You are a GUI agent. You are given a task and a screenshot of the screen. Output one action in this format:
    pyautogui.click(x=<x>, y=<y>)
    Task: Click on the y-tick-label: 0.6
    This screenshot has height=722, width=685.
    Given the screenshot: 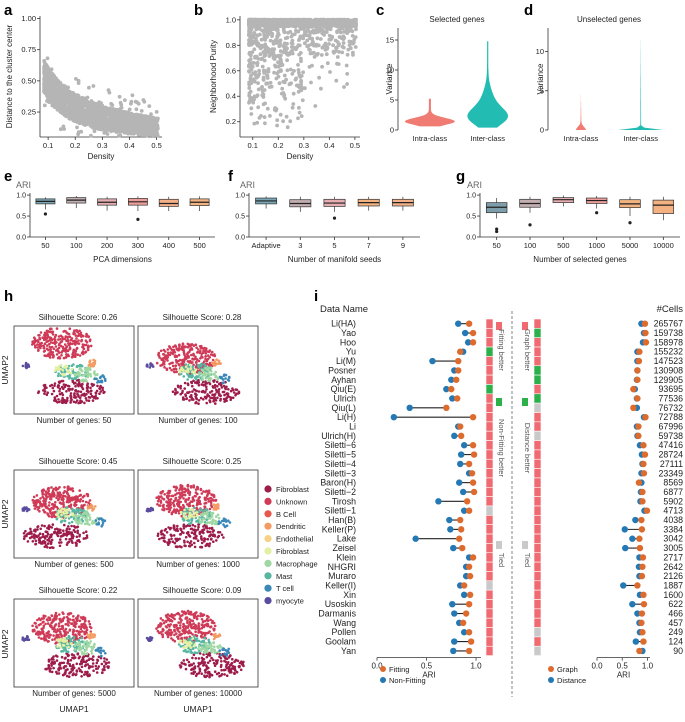 What is the action you would take?
    pyautogui.click(x=231, y=70)
    